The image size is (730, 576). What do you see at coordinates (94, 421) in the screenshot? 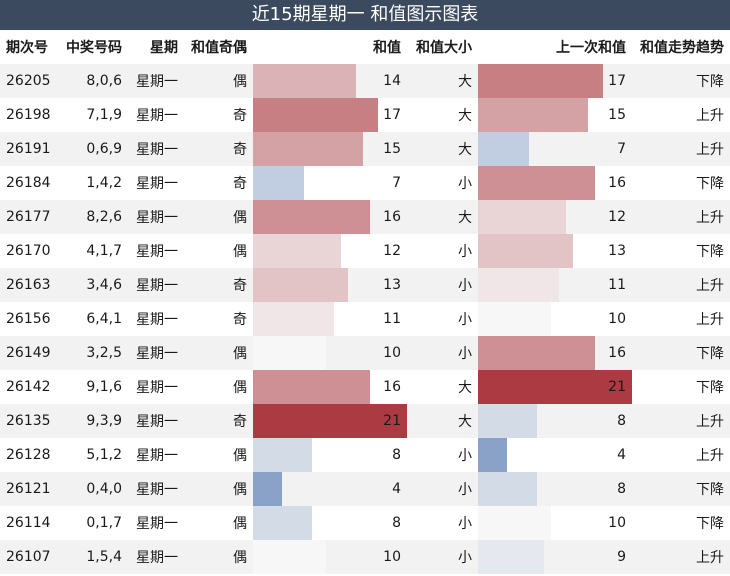
I see `numbers-cell: 9,3,9` at bounding box center [94, 421].